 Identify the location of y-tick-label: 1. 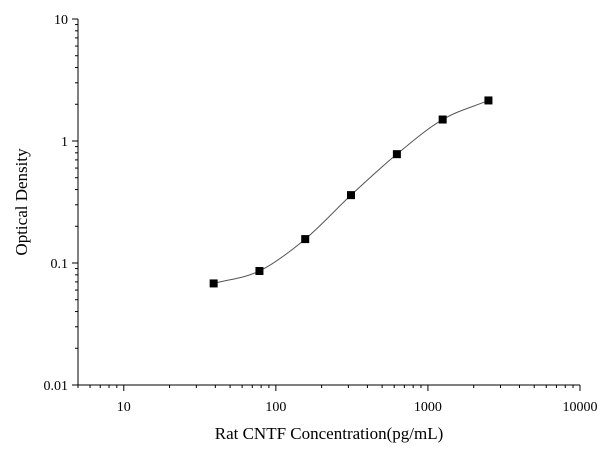
(64, 142).